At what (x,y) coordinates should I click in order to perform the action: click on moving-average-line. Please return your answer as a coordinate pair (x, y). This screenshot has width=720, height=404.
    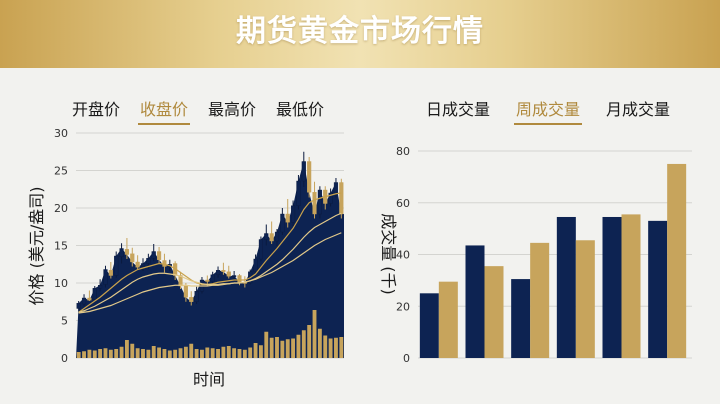
    Looking at the image, I should click on (210, 273).